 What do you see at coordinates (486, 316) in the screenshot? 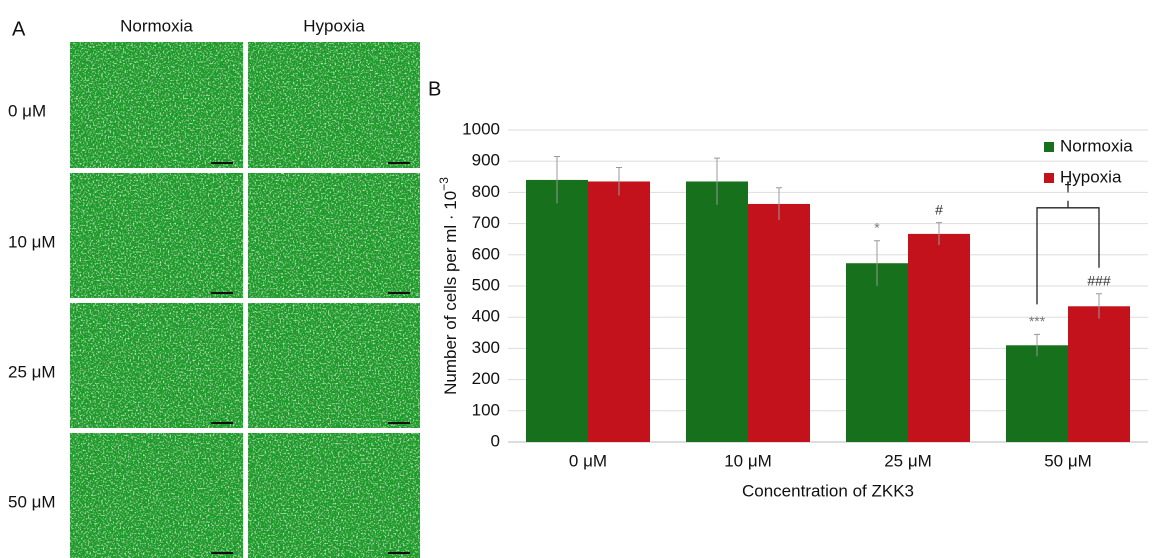
I see `y-tick-label: 400` at bounding box center [486, 316].